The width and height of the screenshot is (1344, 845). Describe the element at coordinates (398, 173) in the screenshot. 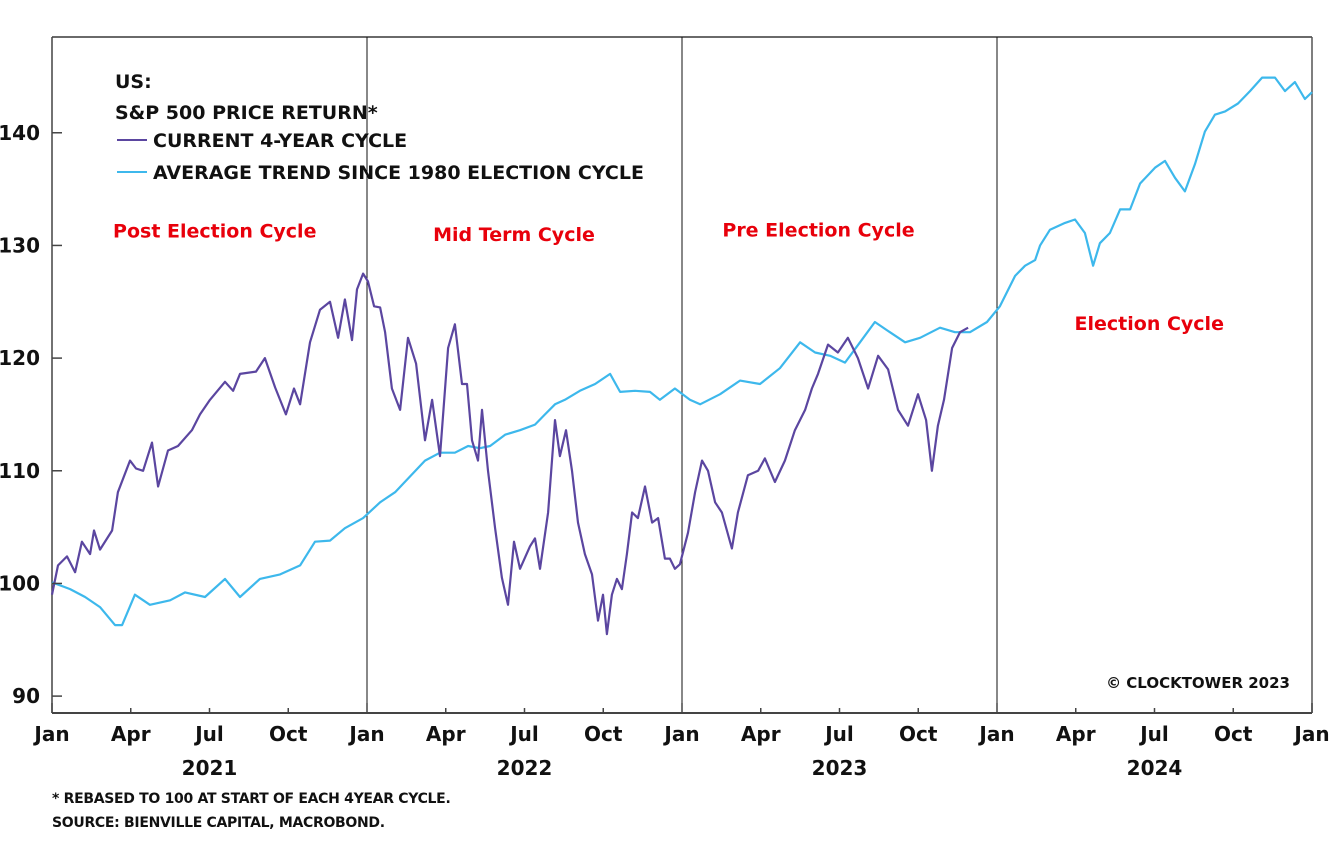

I see `legend-entry-1: AVERAGE TREND SINCE 1980 ELECTION CYCLE` at that location.